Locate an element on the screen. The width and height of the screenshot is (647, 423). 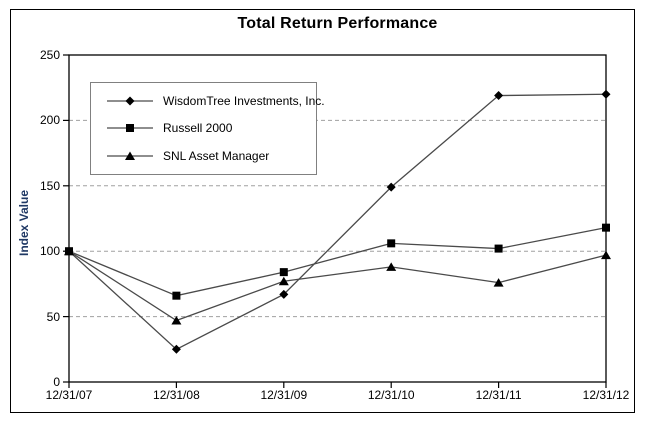
x-tick-label: 12/31/09 is located at coordinates (284, 395).